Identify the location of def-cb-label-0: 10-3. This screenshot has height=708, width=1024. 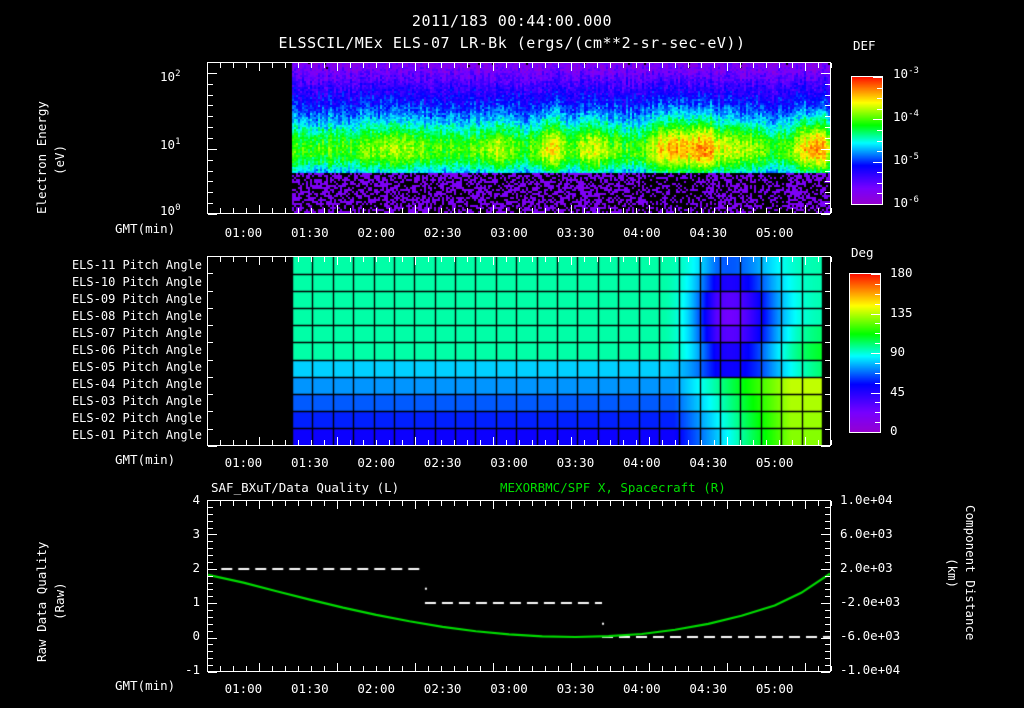
(906, 73).